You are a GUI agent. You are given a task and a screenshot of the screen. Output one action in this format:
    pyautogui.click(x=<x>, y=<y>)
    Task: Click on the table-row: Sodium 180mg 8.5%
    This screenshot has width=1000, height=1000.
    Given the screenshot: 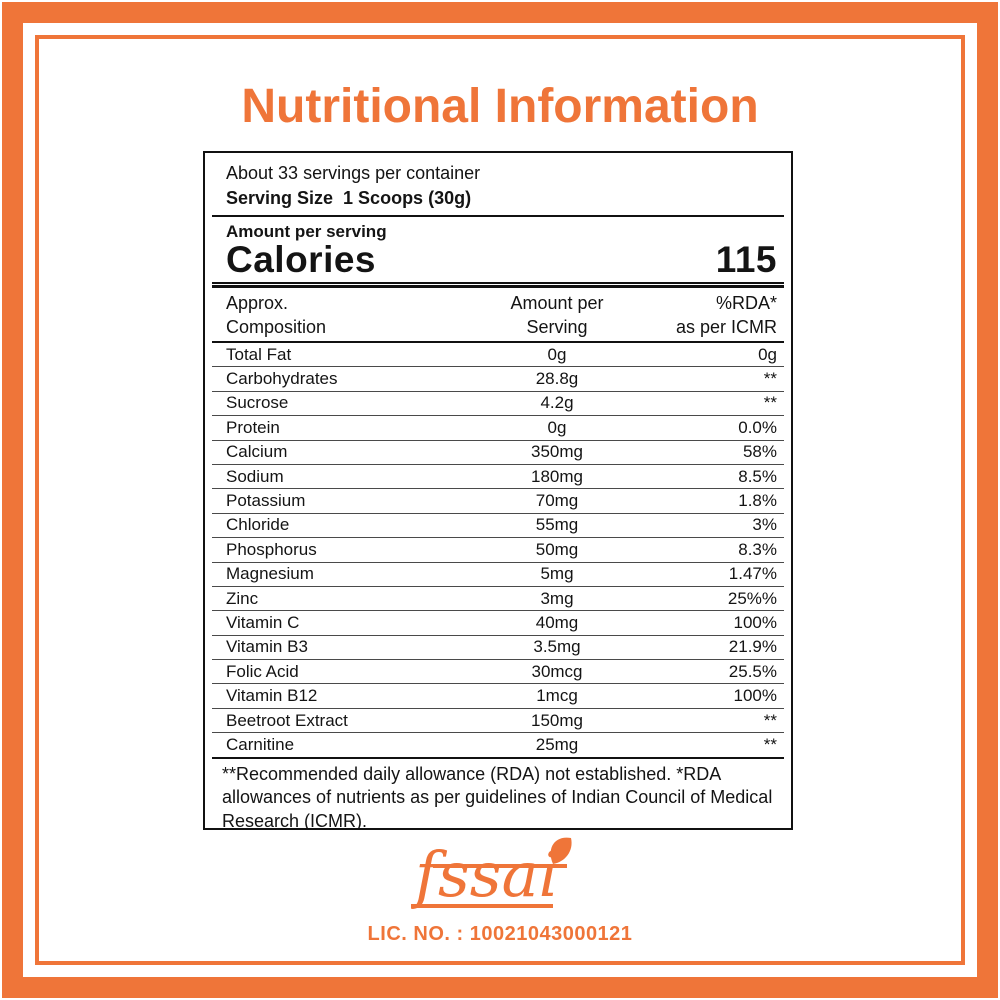 What is the action you would take?
    pyautogui.click(x=498, y=477)
    